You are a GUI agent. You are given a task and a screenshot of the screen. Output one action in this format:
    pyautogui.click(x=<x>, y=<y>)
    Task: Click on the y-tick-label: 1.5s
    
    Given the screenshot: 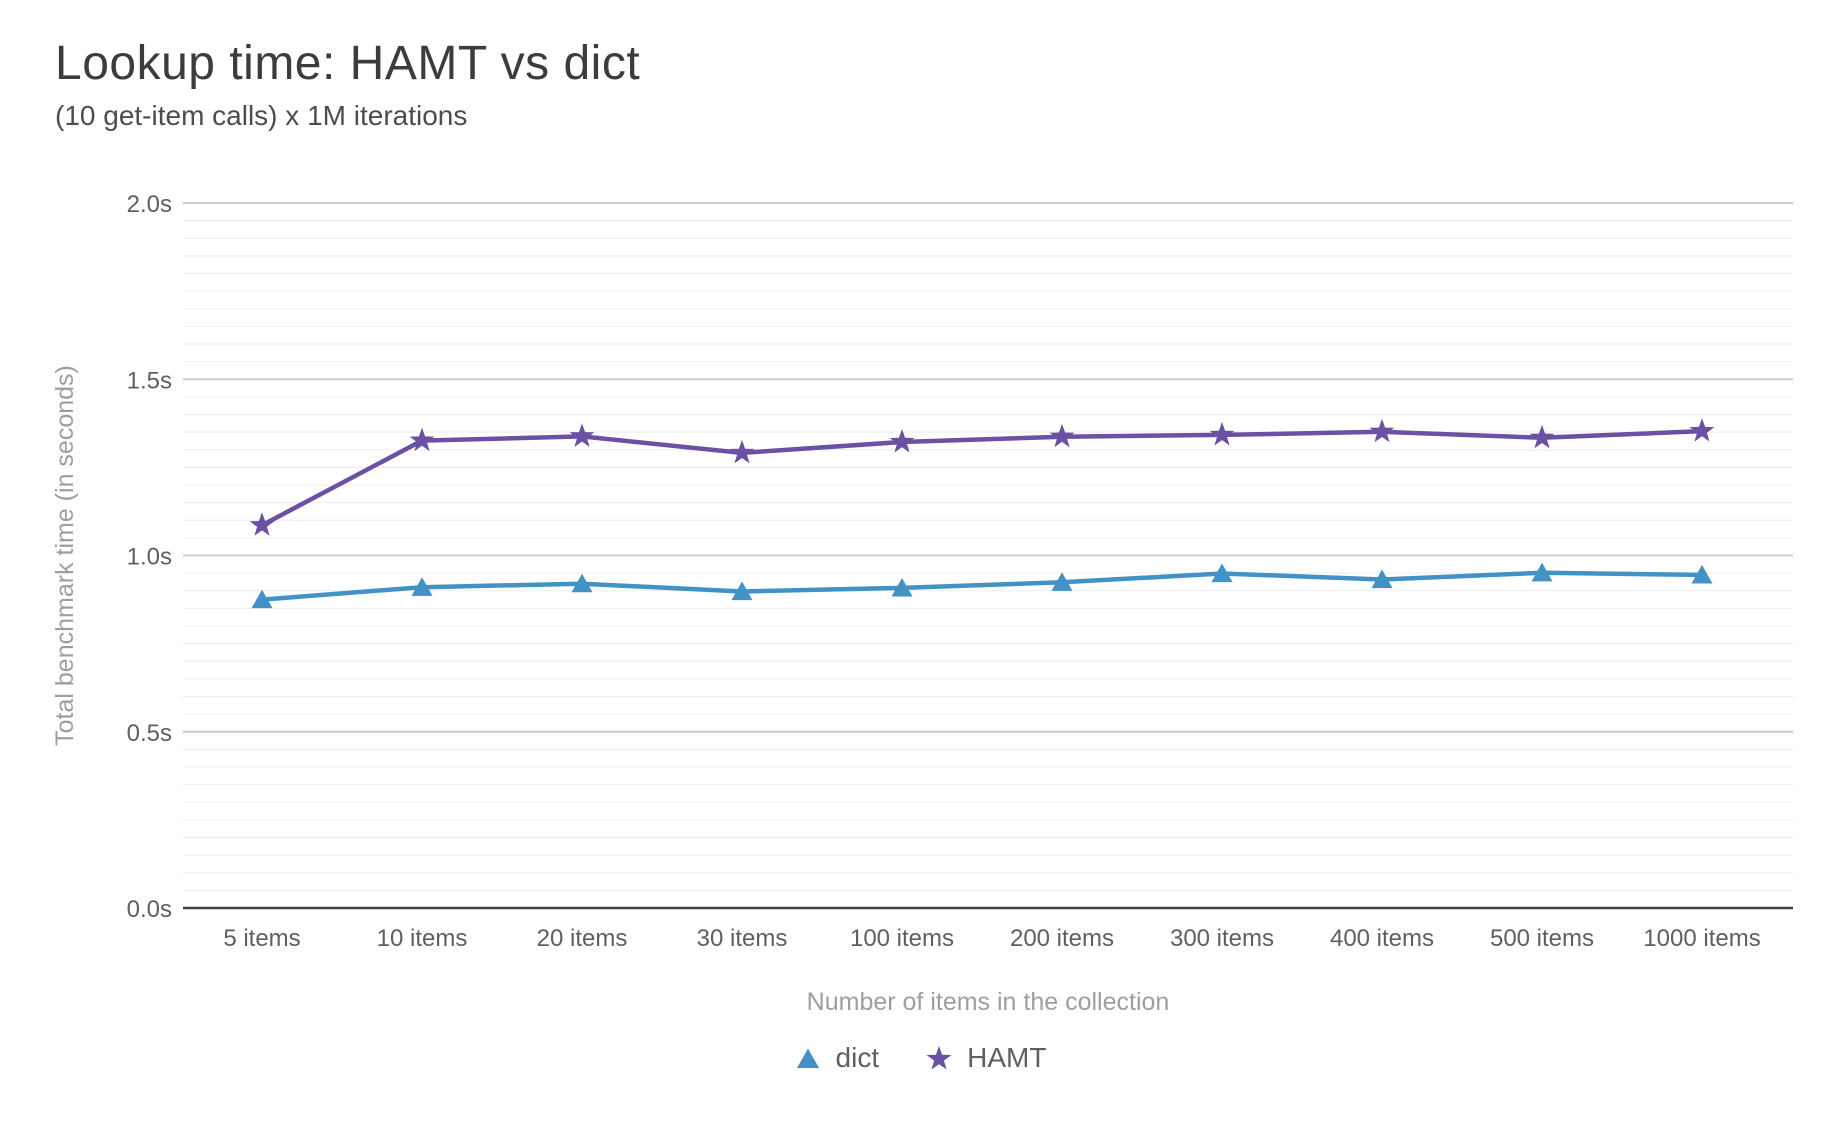 What is the action you would take?
    pyautogui.click(x=149, y=380)
    